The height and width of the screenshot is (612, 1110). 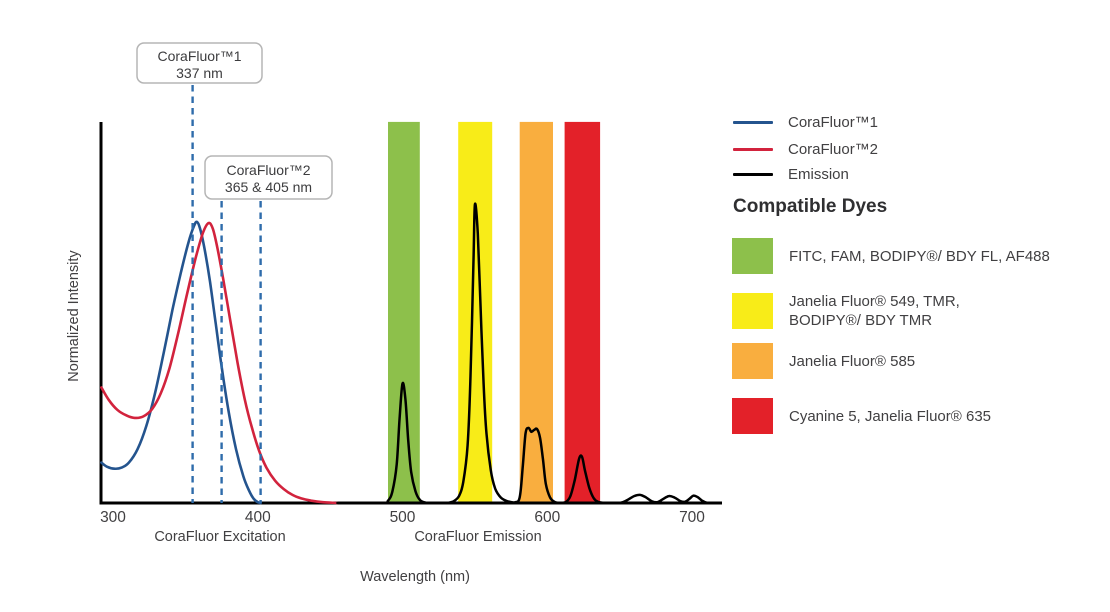 I want to click on dye-item-red: Cyanine 5, Janelia Fluor® 635, so click(x=861, y=416).